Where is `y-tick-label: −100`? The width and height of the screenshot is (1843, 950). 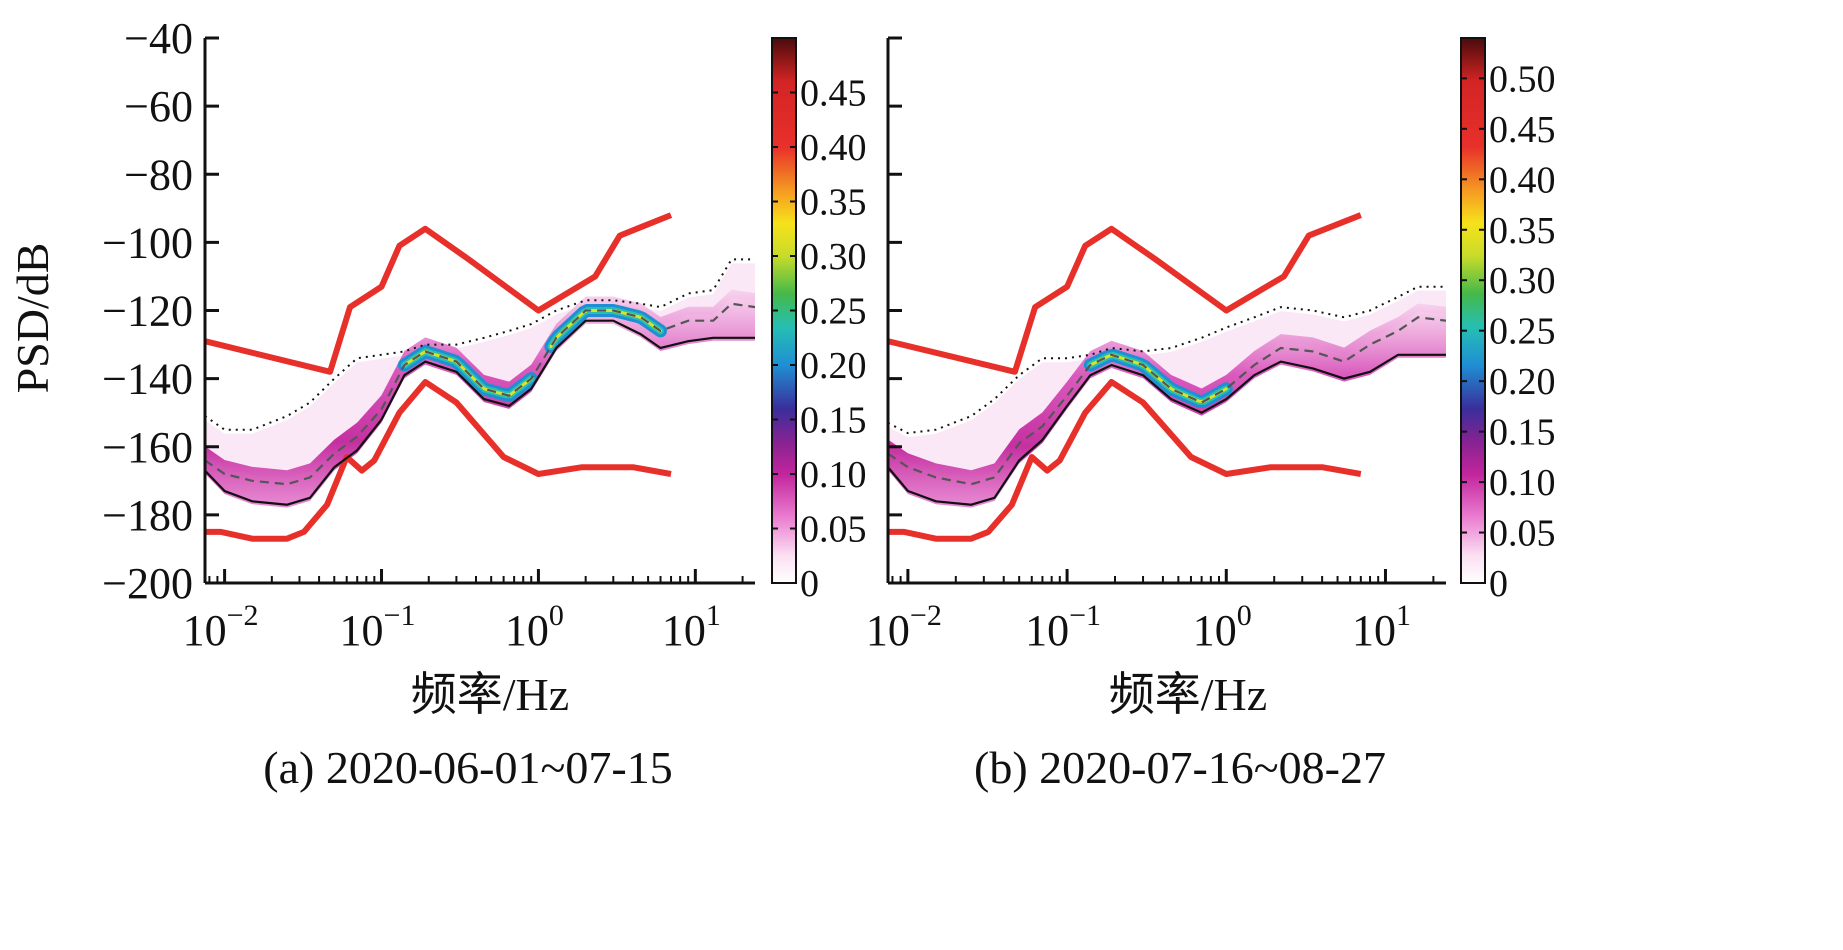 y-tick-label: −100 is located at coordinates (147, 242).